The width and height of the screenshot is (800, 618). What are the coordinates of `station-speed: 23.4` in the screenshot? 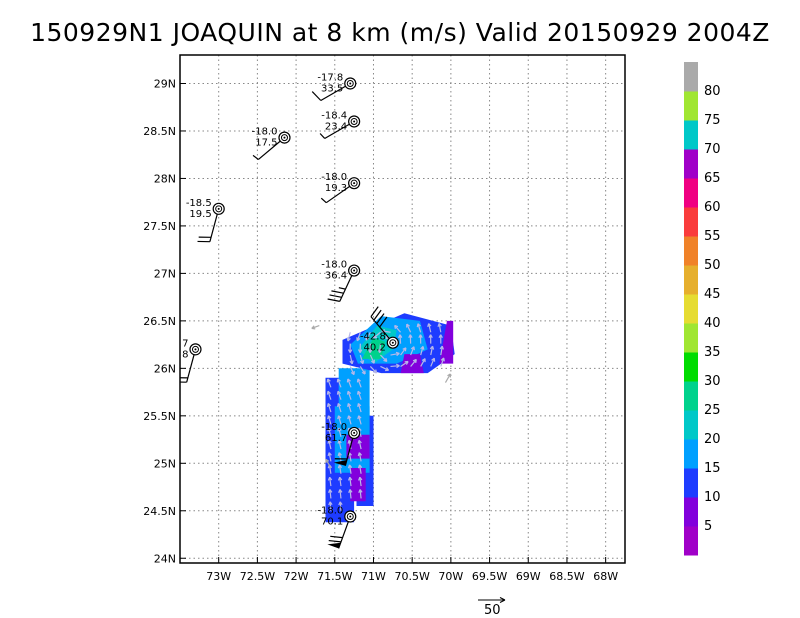 It's located at (336, 126).